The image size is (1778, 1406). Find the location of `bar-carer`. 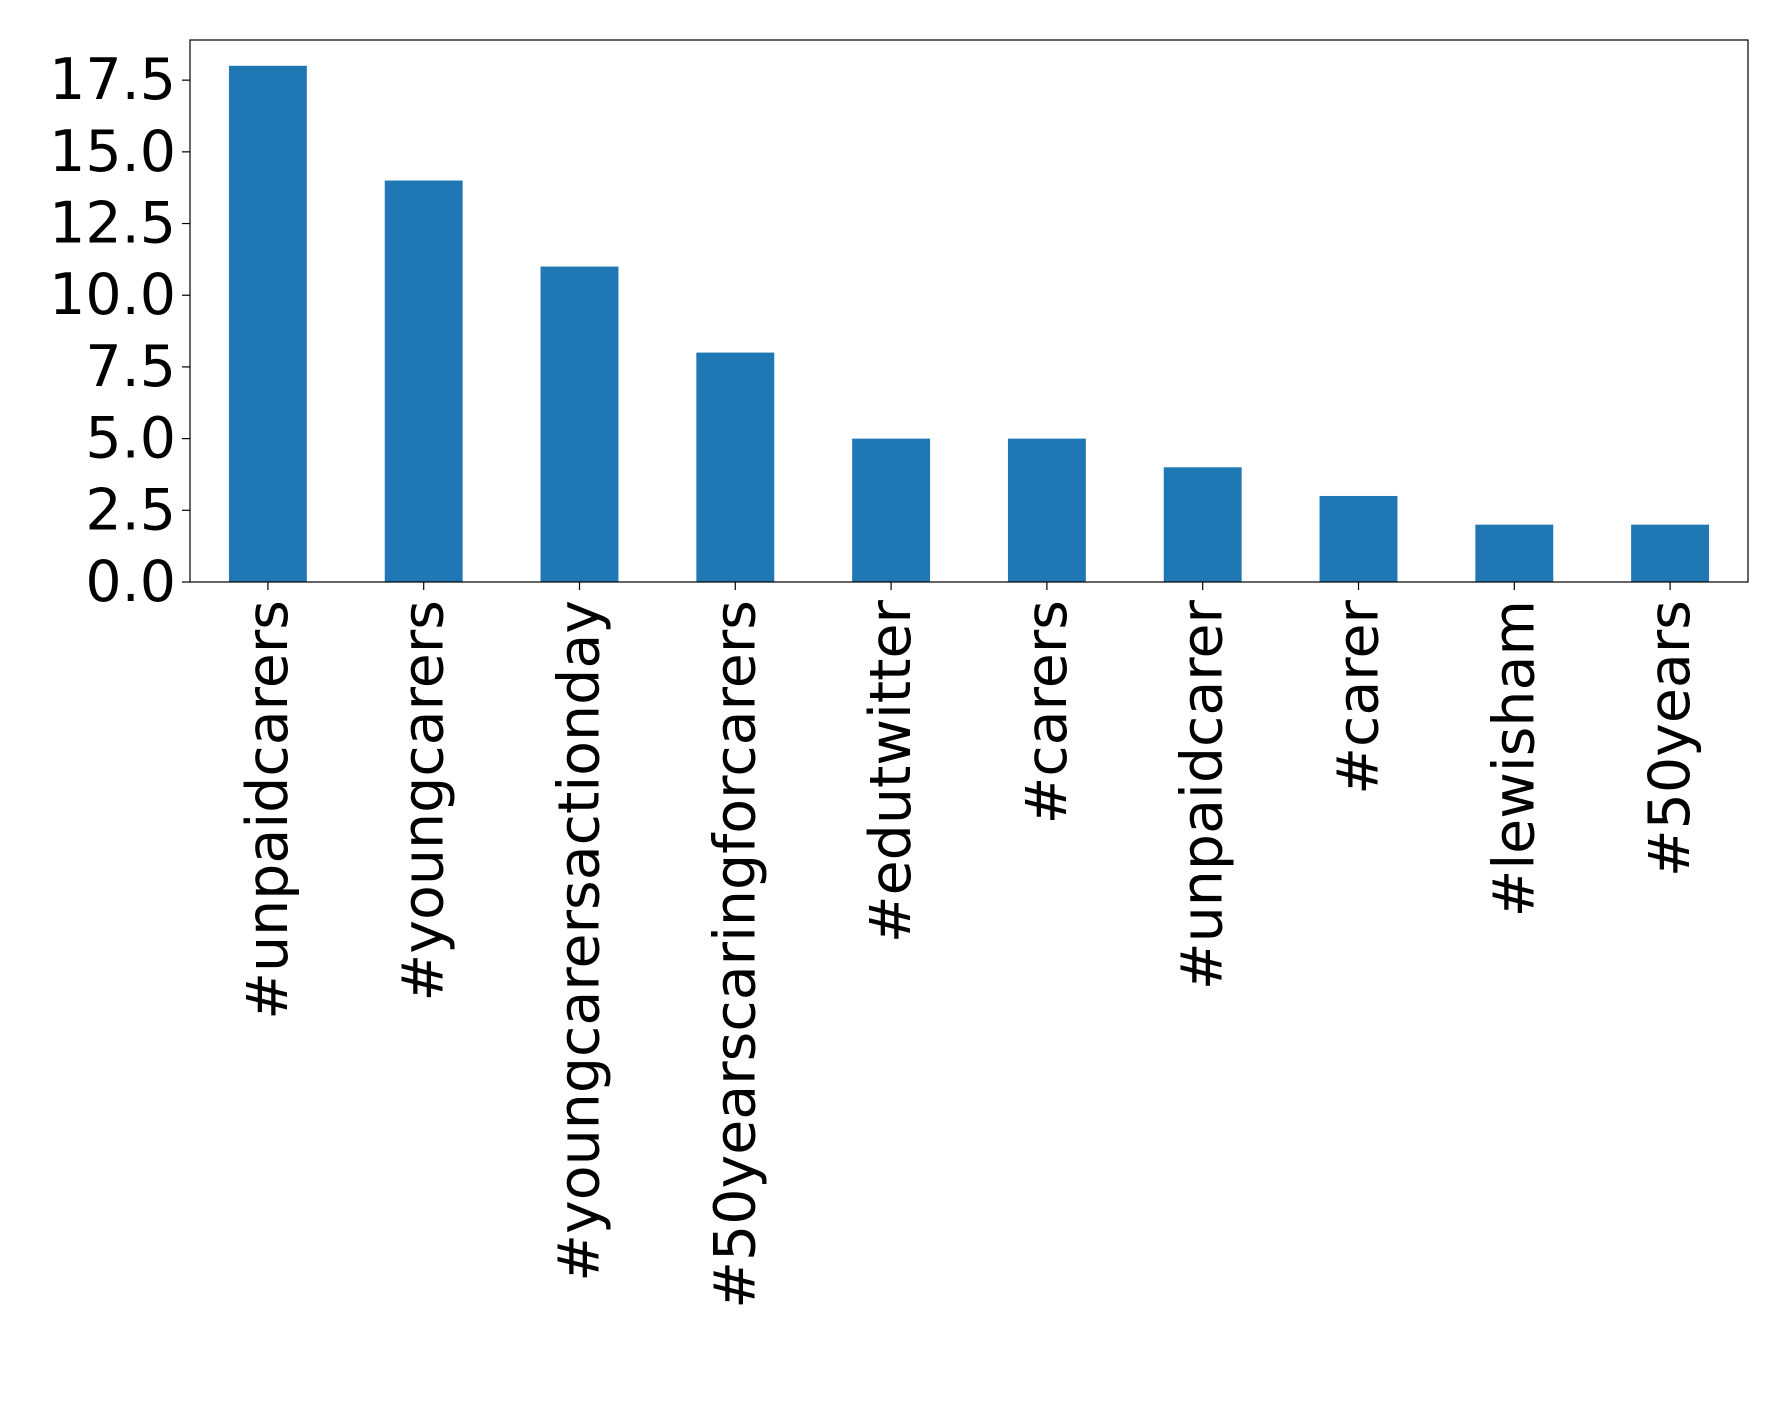

bar-carer is located at coordinates (1358, 538).